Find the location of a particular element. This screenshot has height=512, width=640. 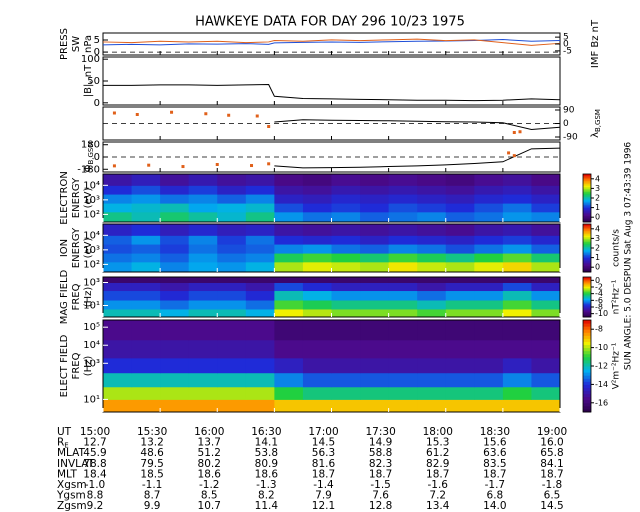

table-cell: 7.6 is located at coordinates (380, 496).